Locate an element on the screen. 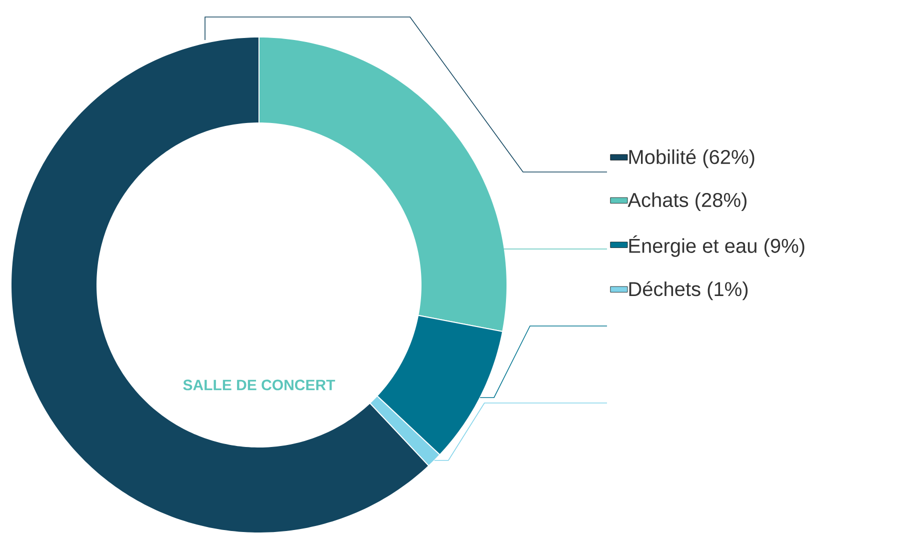 The height and width of the screenshot is (534, 919). legend-label: Achats (28%) is located at coordinates (687, 202).